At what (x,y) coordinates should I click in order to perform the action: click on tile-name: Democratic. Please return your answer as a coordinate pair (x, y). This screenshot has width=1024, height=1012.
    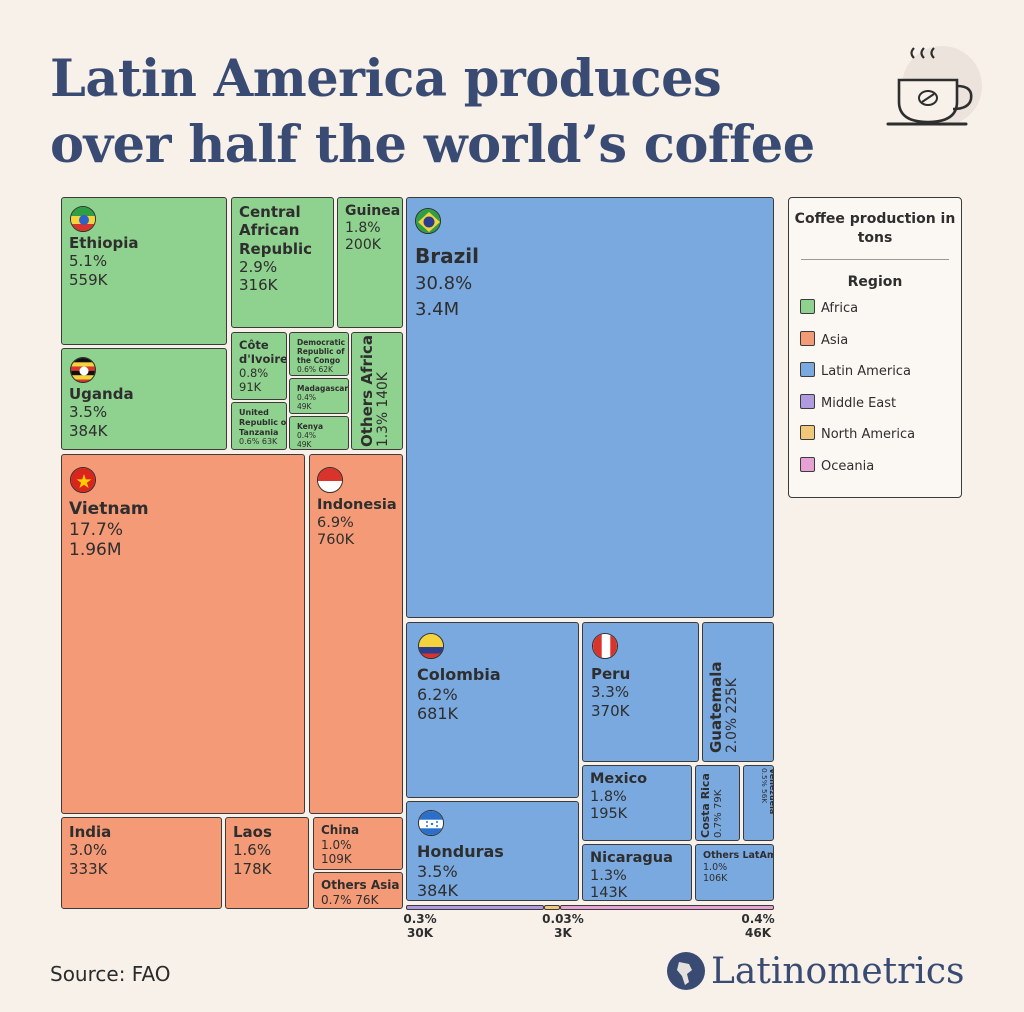
    Looking at the image, I should click on (321, 342).